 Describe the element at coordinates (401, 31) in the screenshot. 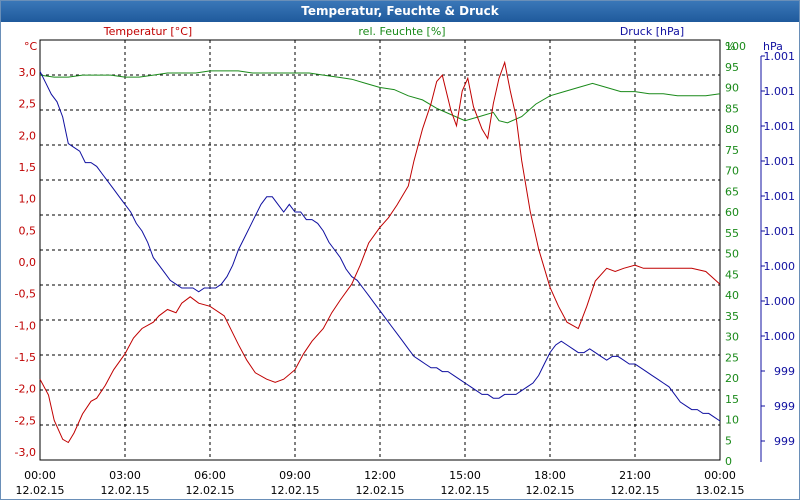

I see `legend-humidity: rel. Feuchte [%]` at that location.